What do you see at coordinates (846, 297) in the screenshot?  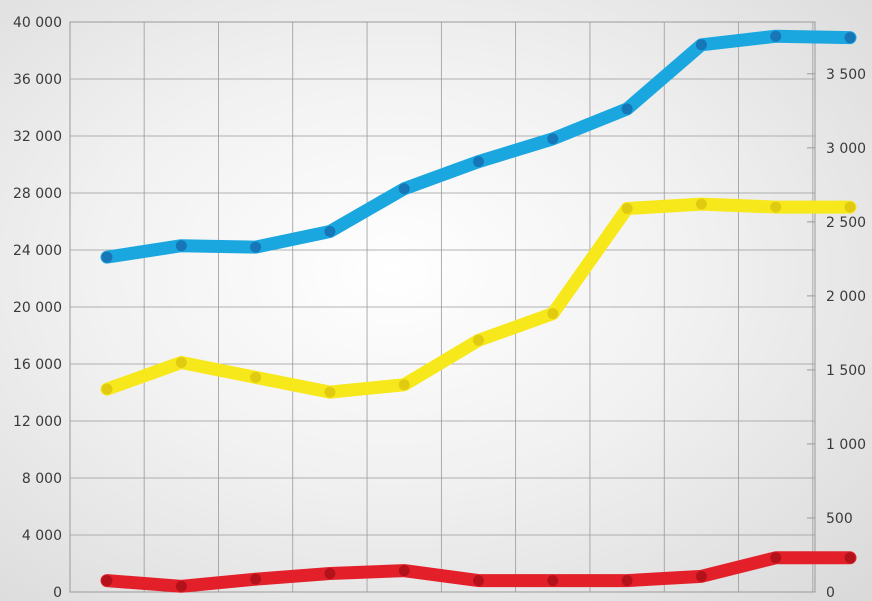 I see `right-tick-label: 2 000` at bounding box center [846, 297].